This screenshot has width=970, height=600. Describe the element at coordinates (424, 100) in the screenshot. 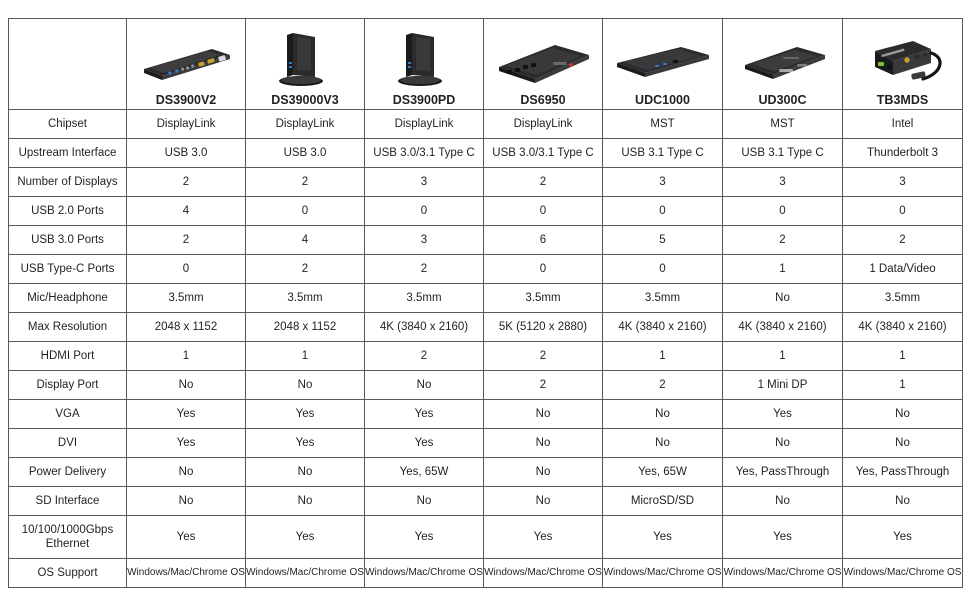

I see `product-name: DS3900PD` at that location.